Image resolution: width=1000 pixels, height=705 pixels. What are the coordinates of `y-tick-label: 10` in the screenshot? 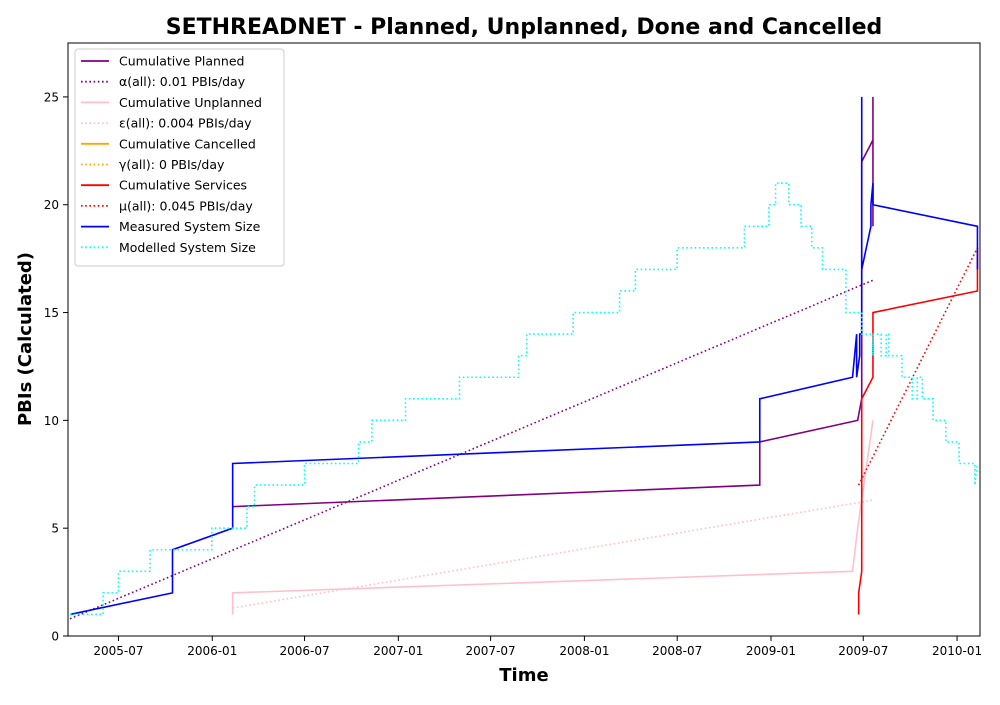 It's located at (51, 421).